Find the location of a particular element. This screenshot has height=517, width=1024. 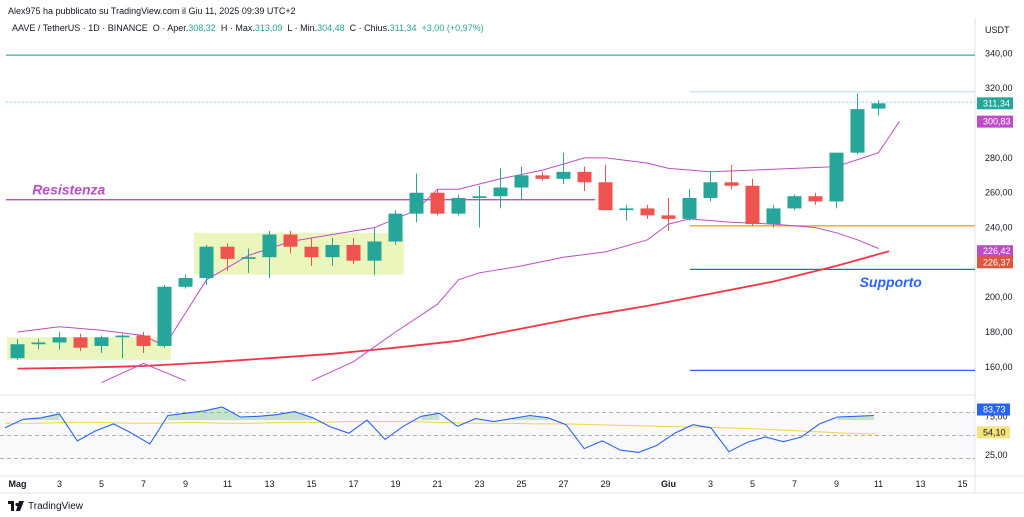

change-value: +3,00 (+0,97%) is located at coordinates (452, 28).